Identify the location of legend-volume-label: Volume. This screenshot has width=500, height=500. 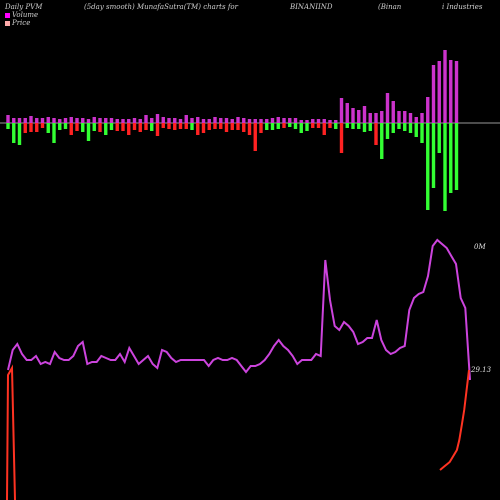
(25, 15).